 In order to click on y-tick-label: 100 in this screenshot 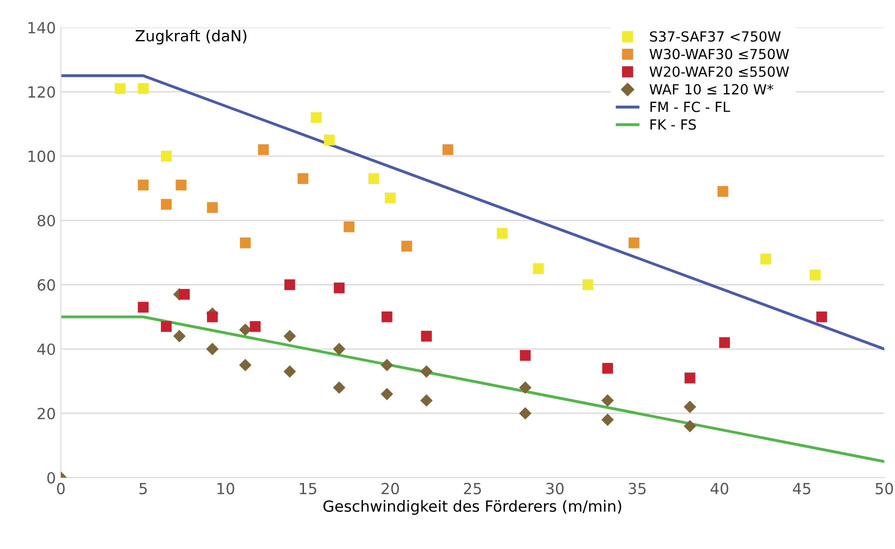, I will do `click(41, 156)`.